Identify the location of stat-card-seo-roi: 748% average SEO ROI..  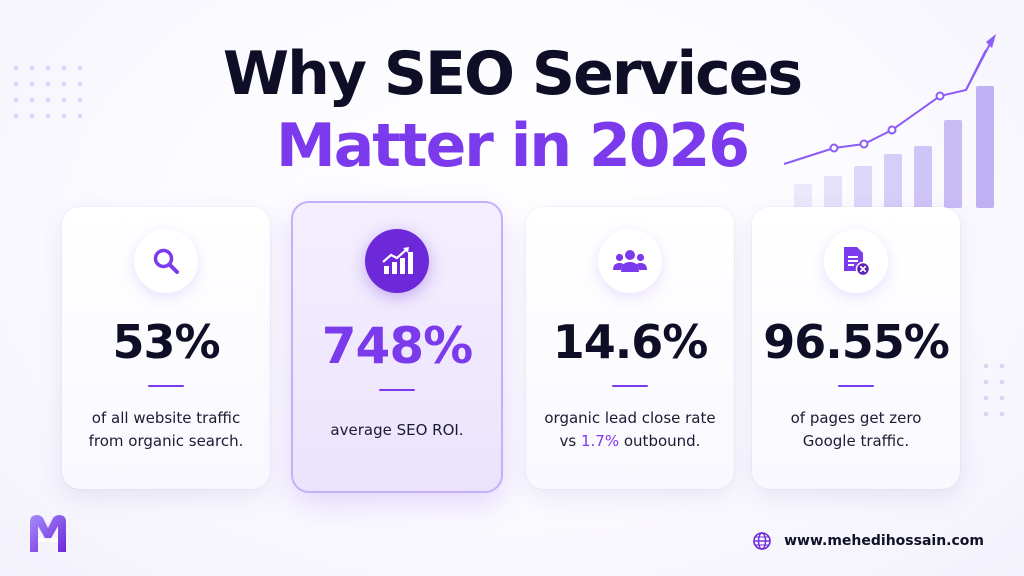
(397, 347).